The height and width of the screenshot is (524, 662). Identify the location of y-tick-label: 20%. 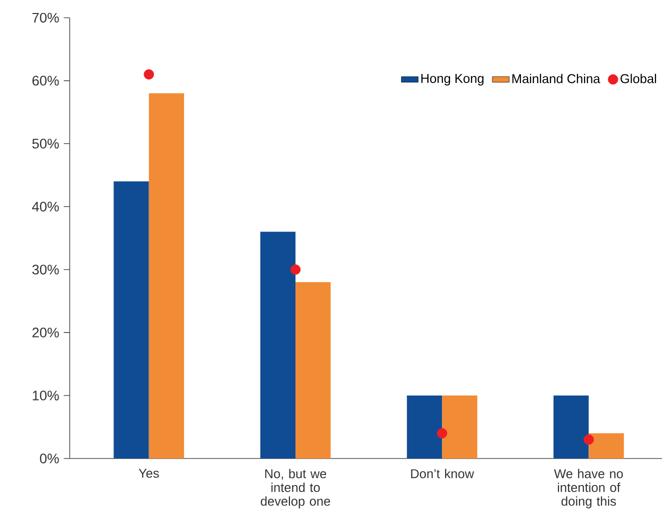
(45, 332).